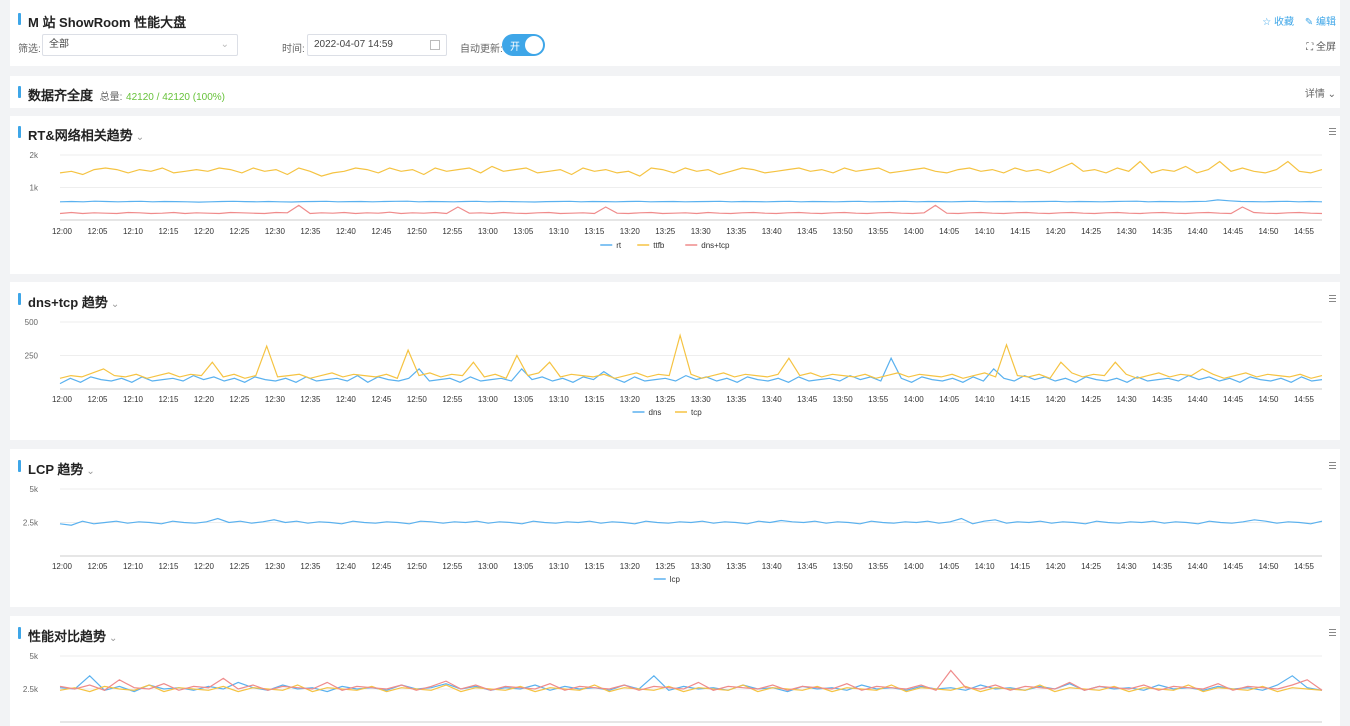  I want to click on filter-select: 全部 ⌄, so click(140, 45).